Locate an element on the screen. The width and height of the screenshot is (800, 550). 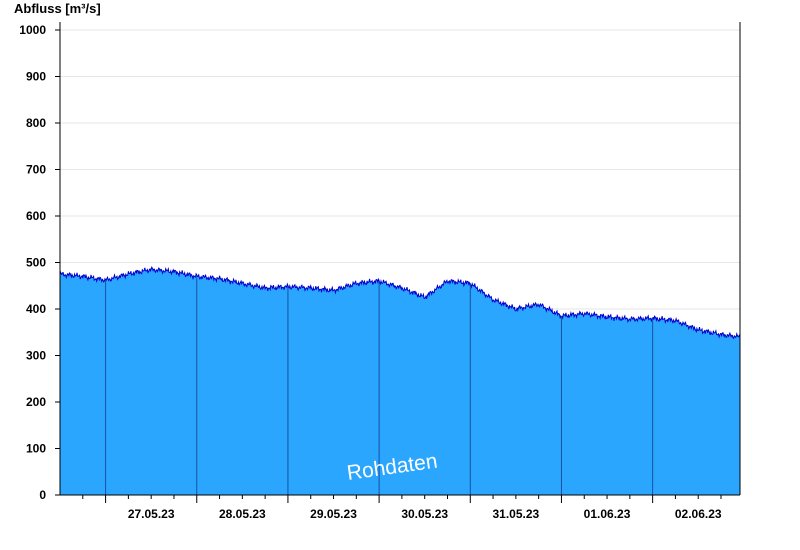
discharge-line is located at coordinates (400, 302).